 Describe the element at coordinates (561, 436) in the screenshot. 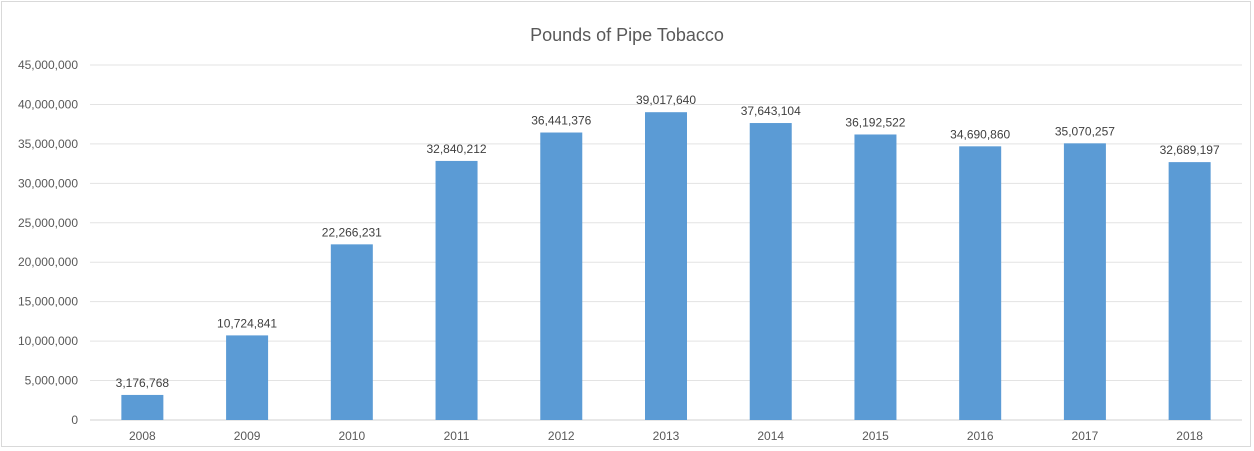

I see `x-tick-label-2012: 2012` at that location.